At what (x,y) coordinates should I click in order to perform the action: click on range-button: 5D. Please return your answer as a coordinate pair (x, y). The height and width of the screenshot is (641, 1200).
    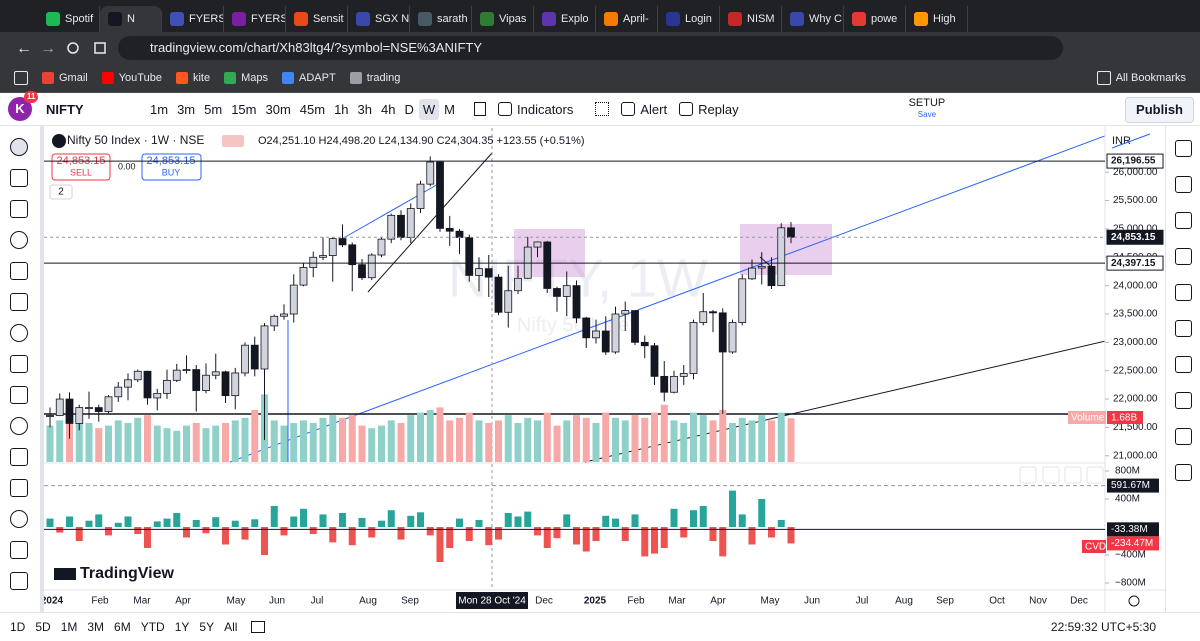
    Looking at the image, I should click on (43, 627).